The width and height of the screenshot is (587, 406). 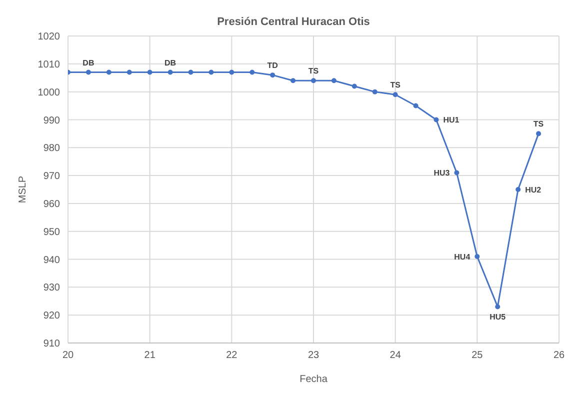 I want to click on annotation: TD, so click(x=272, y=65).